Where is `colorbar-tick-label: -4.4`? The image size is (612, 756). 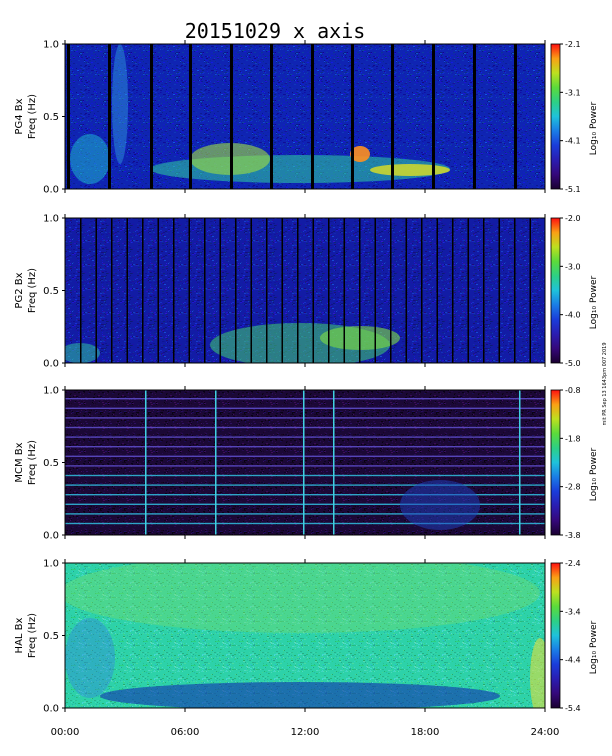
colorbar-tick-label: -4.4 is located at coordinates (573, 660).